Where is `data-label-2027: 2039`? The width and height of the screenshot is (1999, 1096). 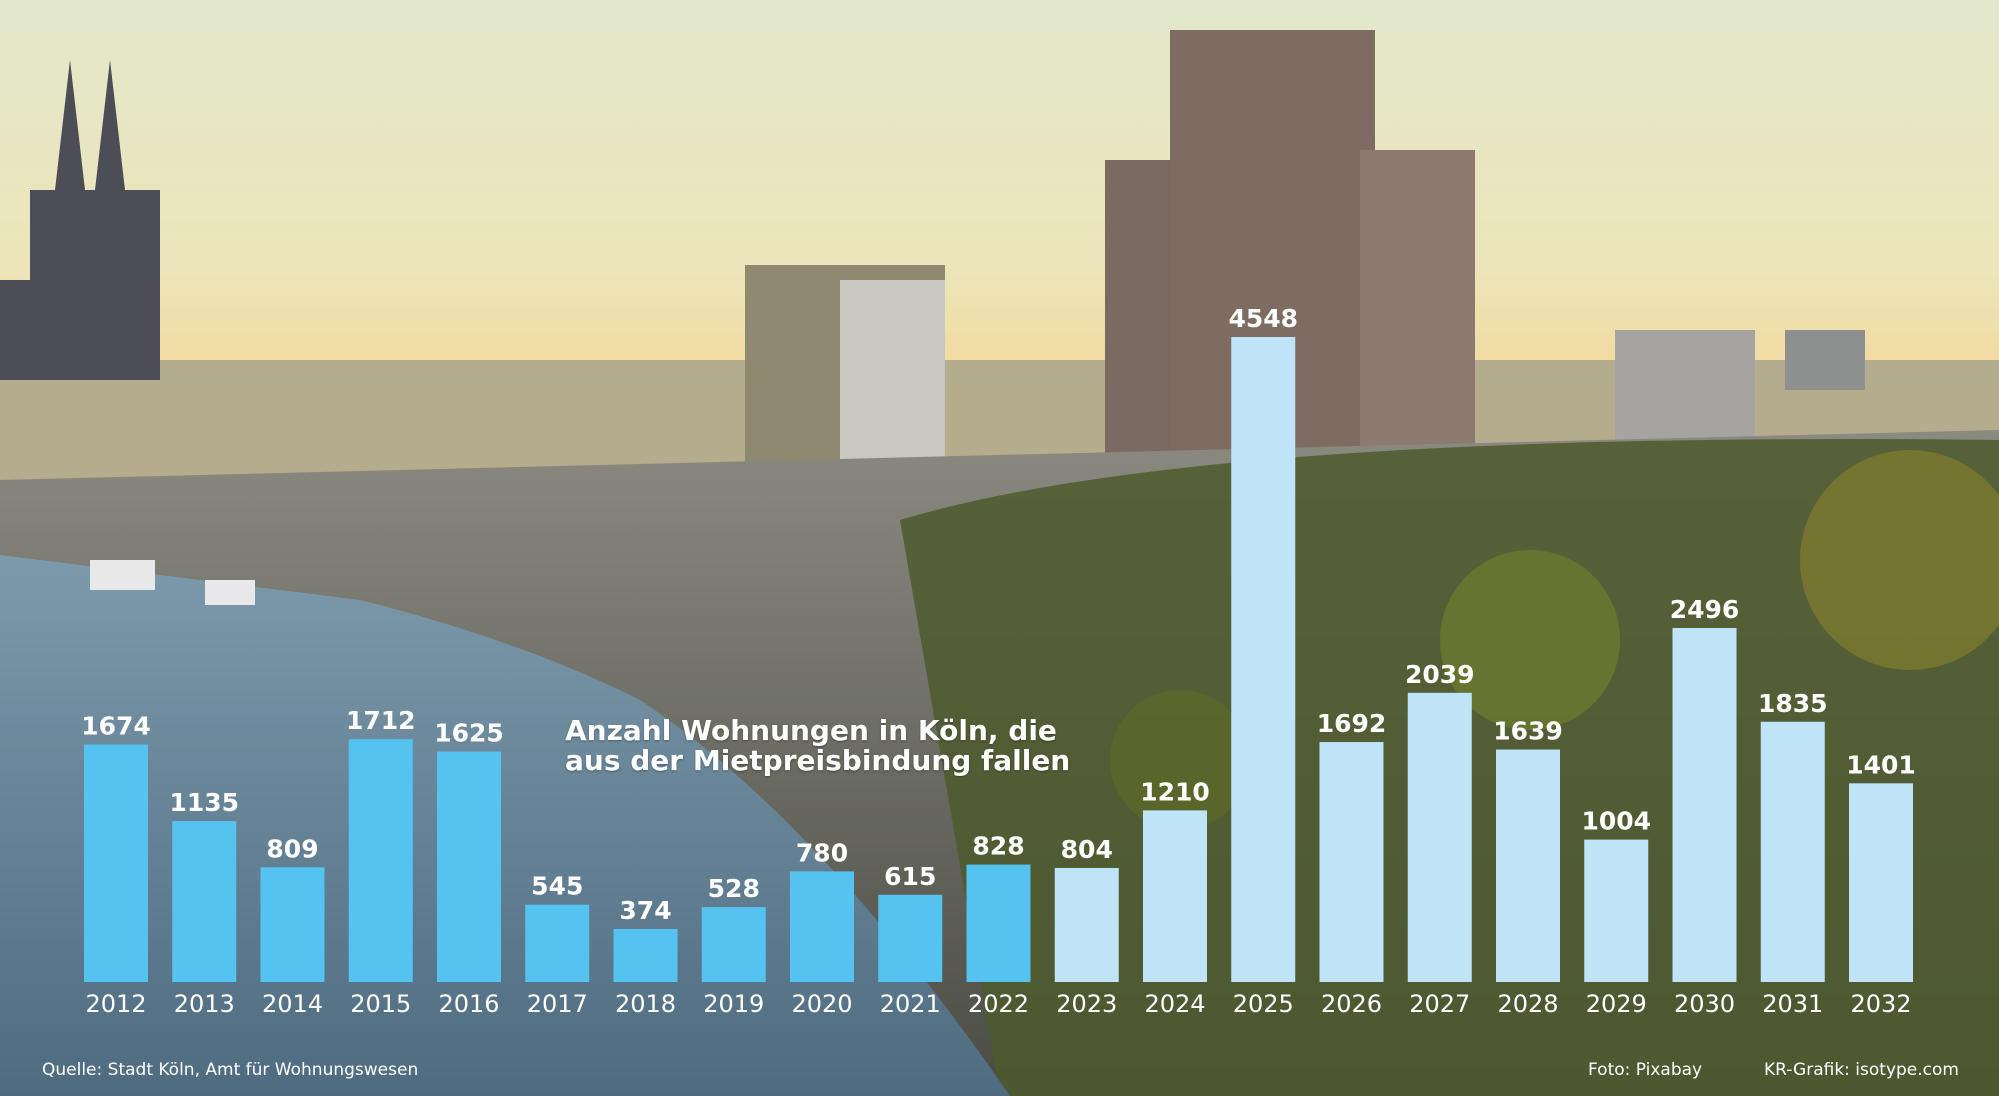
data-label-2027: 2039 is located at coordinates (1440, 674).